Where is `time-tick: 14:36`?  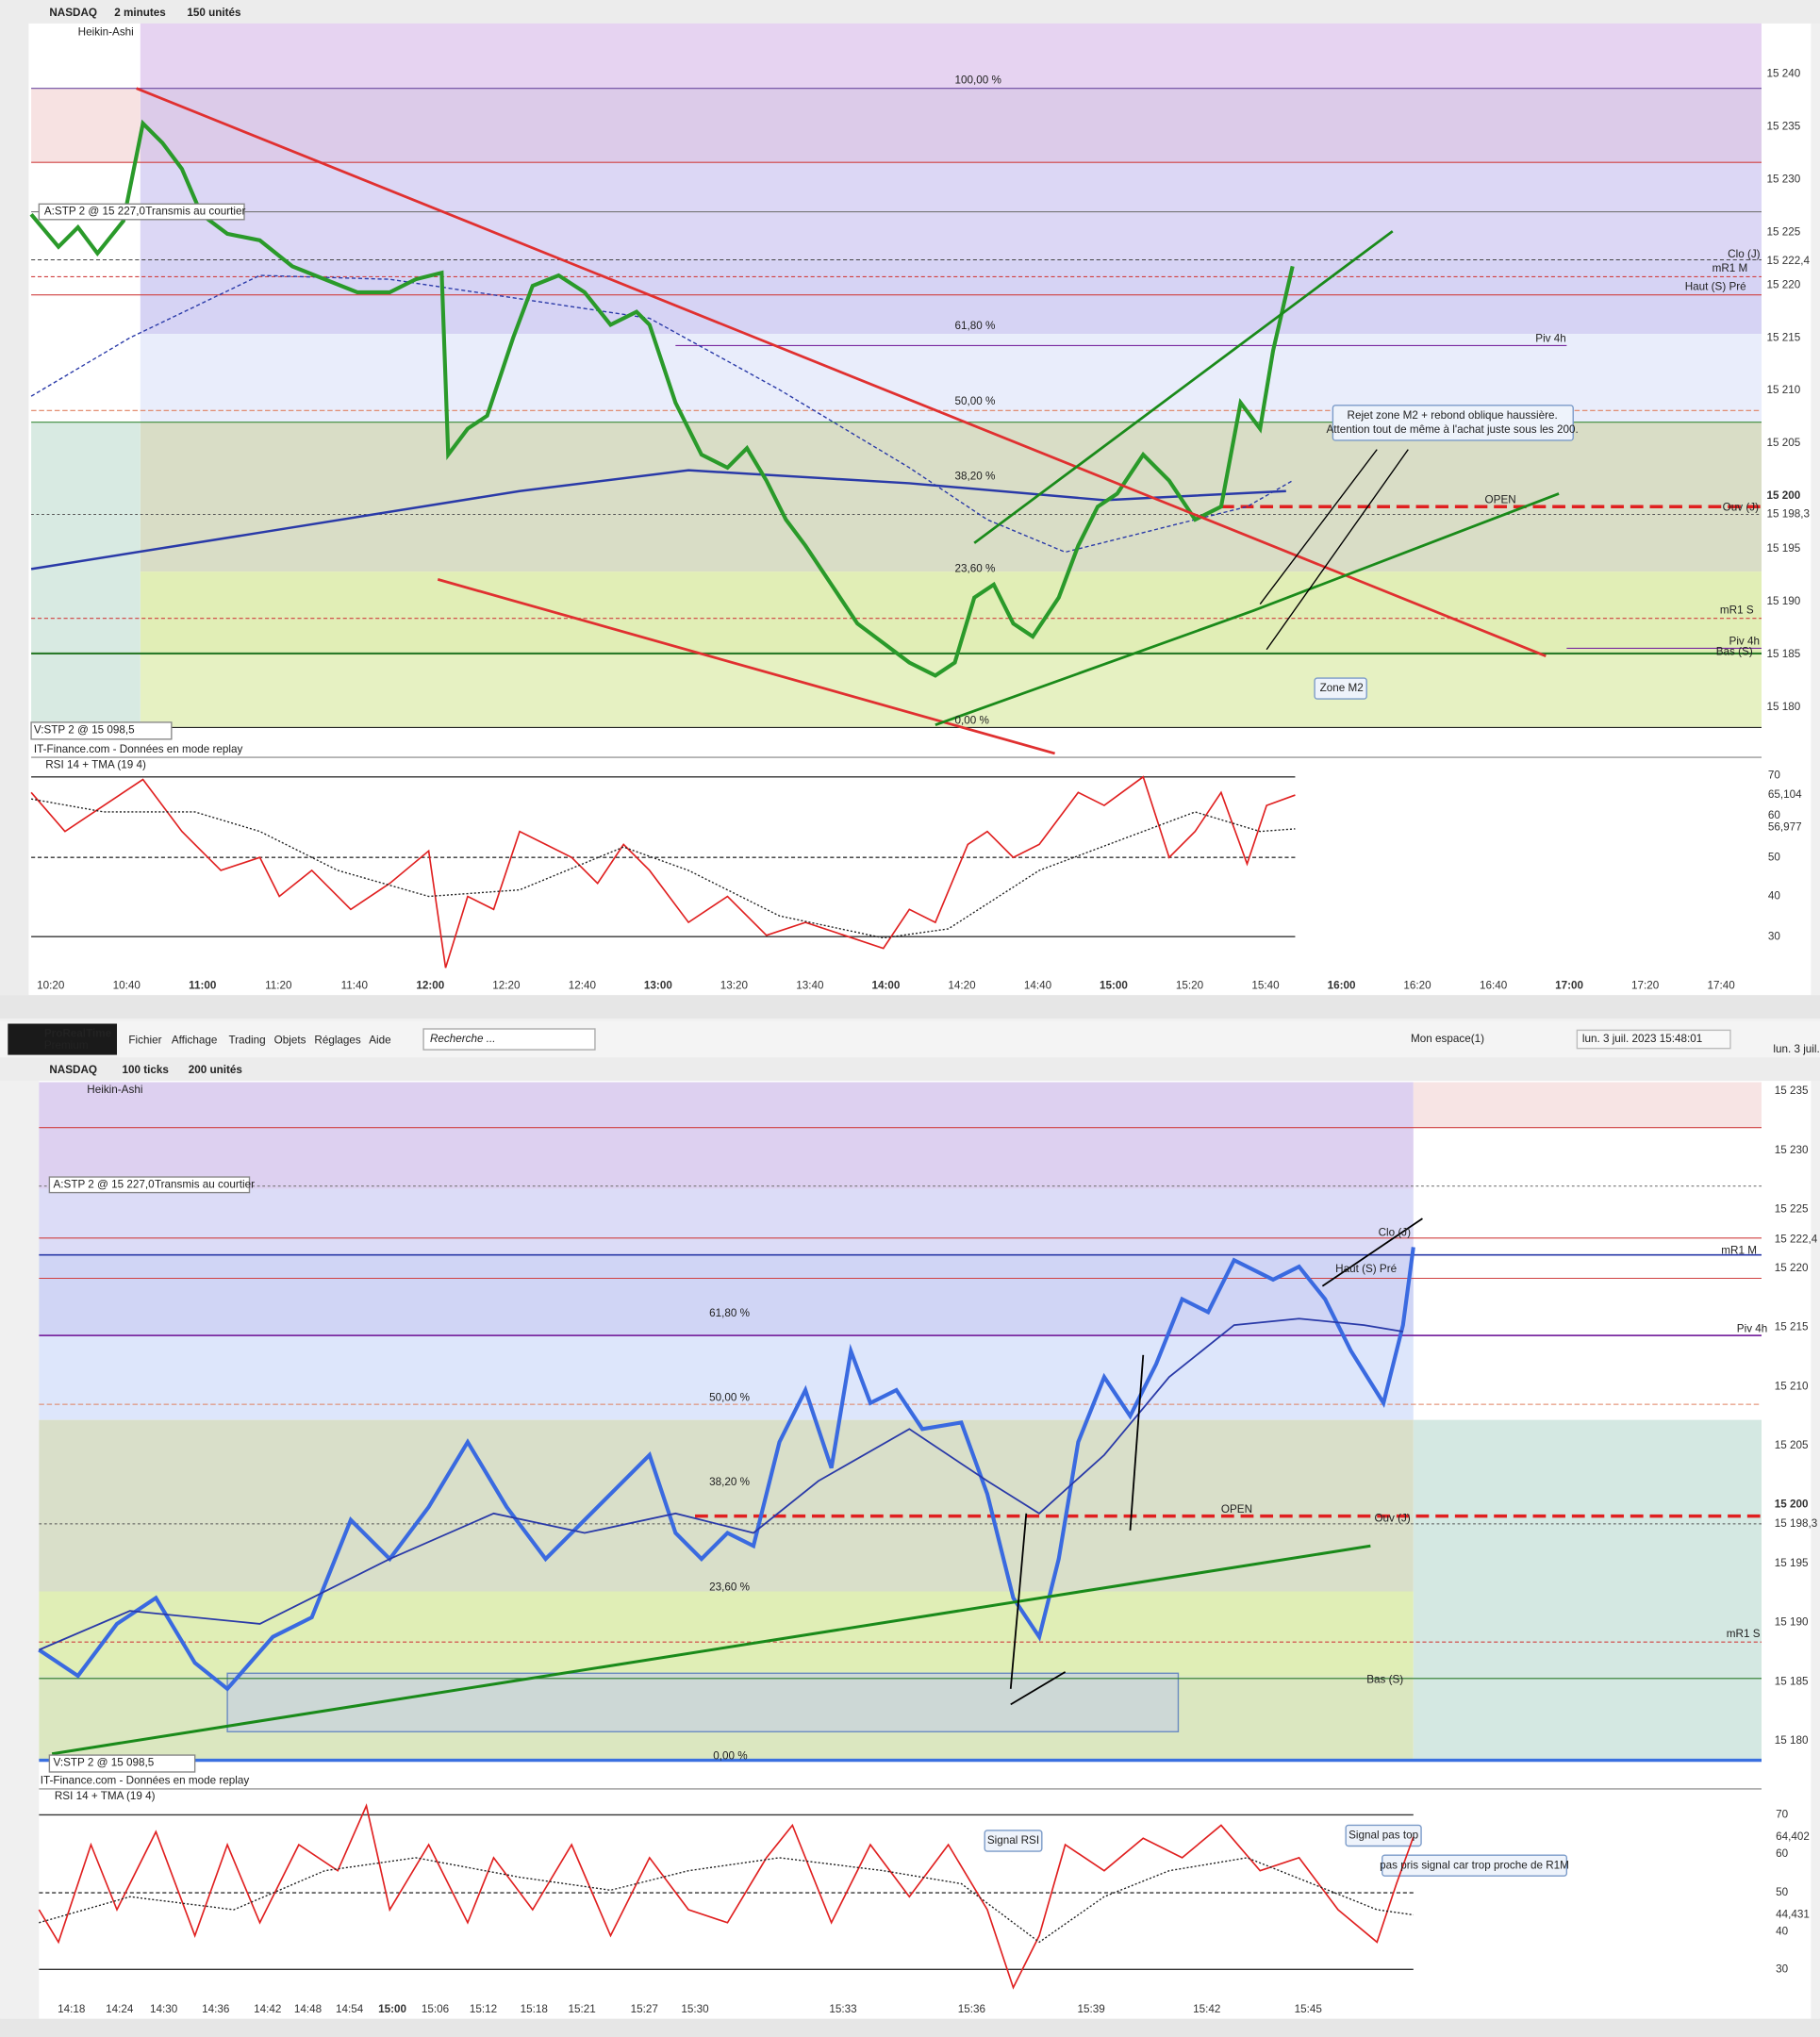
time-tick: 14:36 is located at coordinates (215, 2009).